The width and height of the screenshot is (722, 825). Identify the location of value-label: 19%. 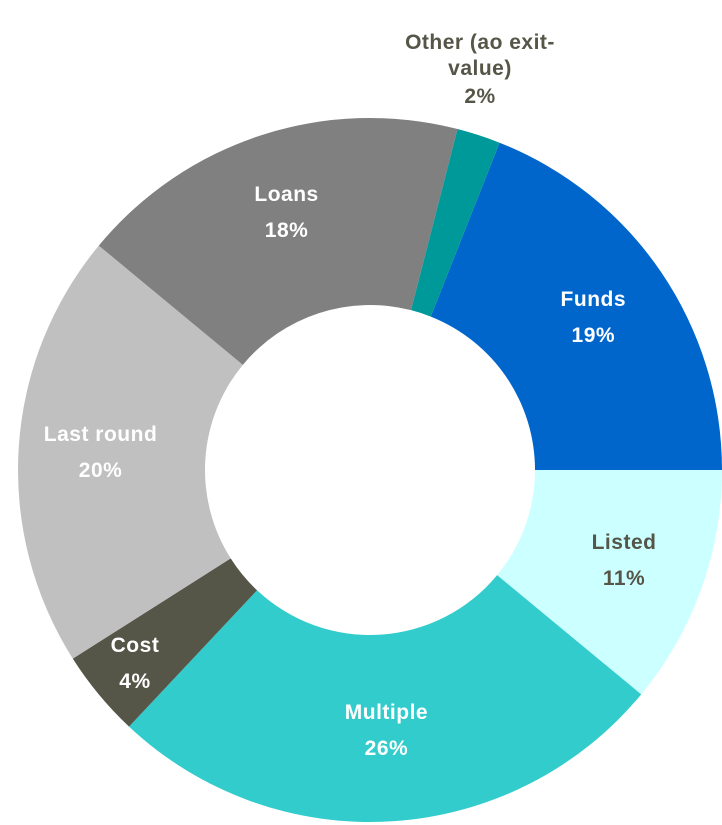
(593, 336).